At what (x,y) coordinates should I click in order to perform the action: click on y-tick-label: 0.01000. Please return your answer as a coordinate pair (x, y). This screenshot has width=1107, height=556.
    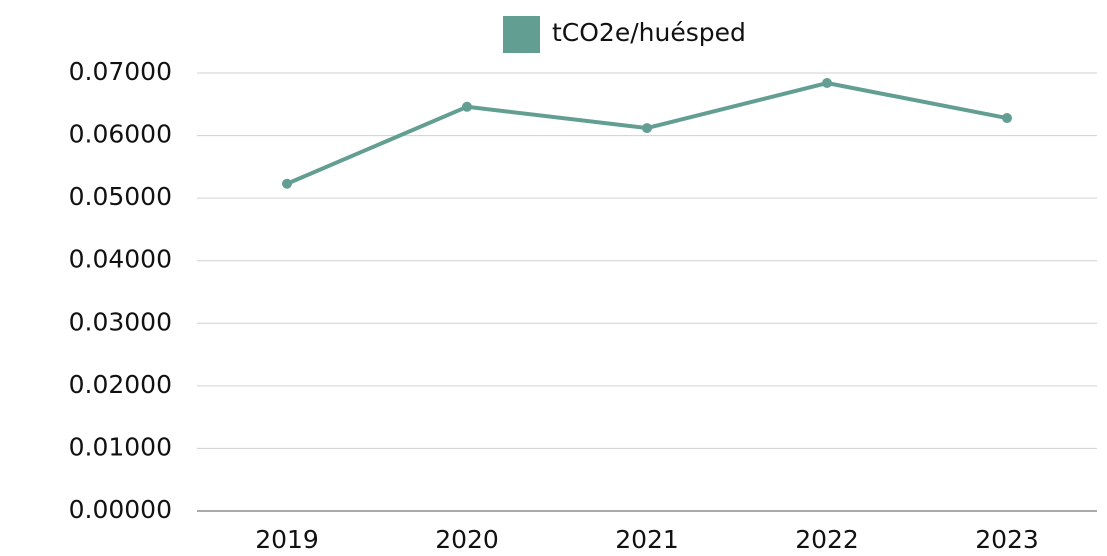
    Looking at the image, I should click on (120, 446).